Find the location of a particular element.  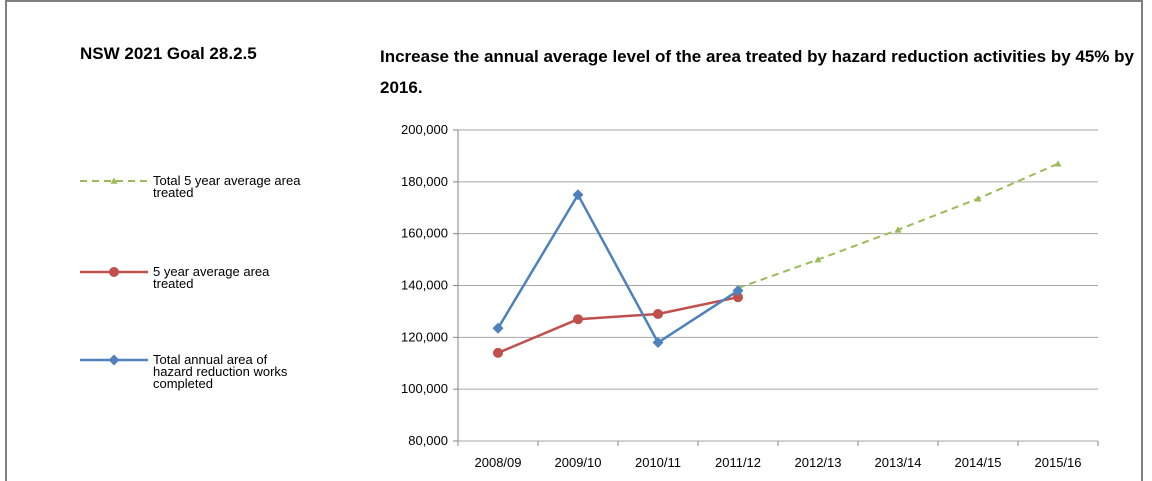

x-tick-label: 2012/13 is located at coordinates (818, 462).